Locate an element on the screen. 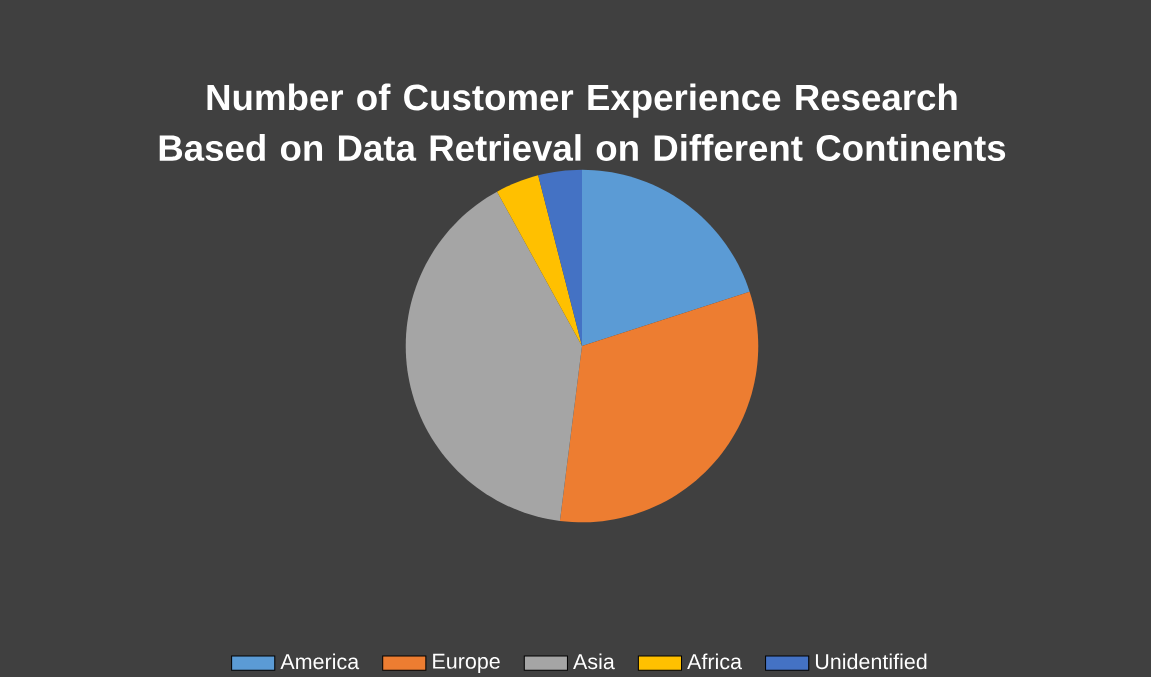 The image size is (1151, 683). legend-label: Africa is located at coordinates (714, 661).